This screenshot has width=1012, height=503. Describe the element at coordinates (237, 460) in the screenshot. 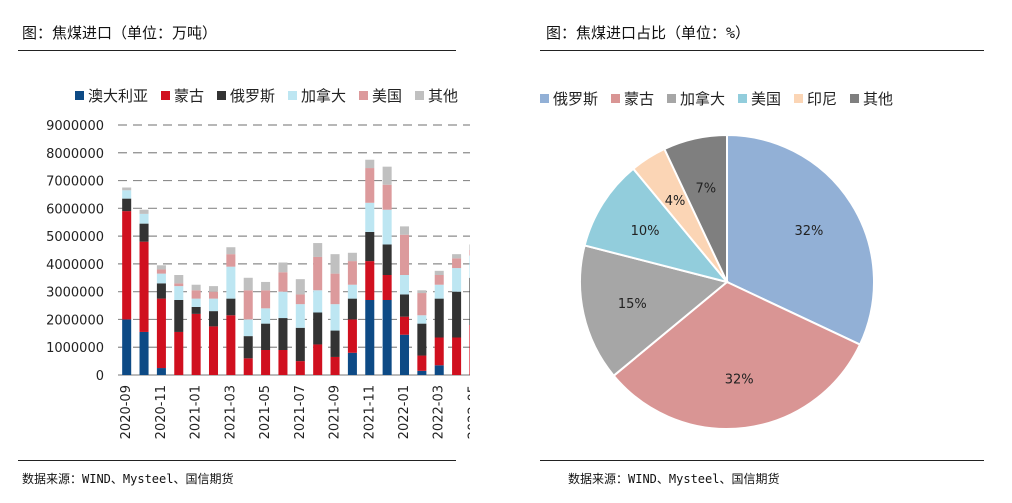

I see `left-source-rule` at that location.